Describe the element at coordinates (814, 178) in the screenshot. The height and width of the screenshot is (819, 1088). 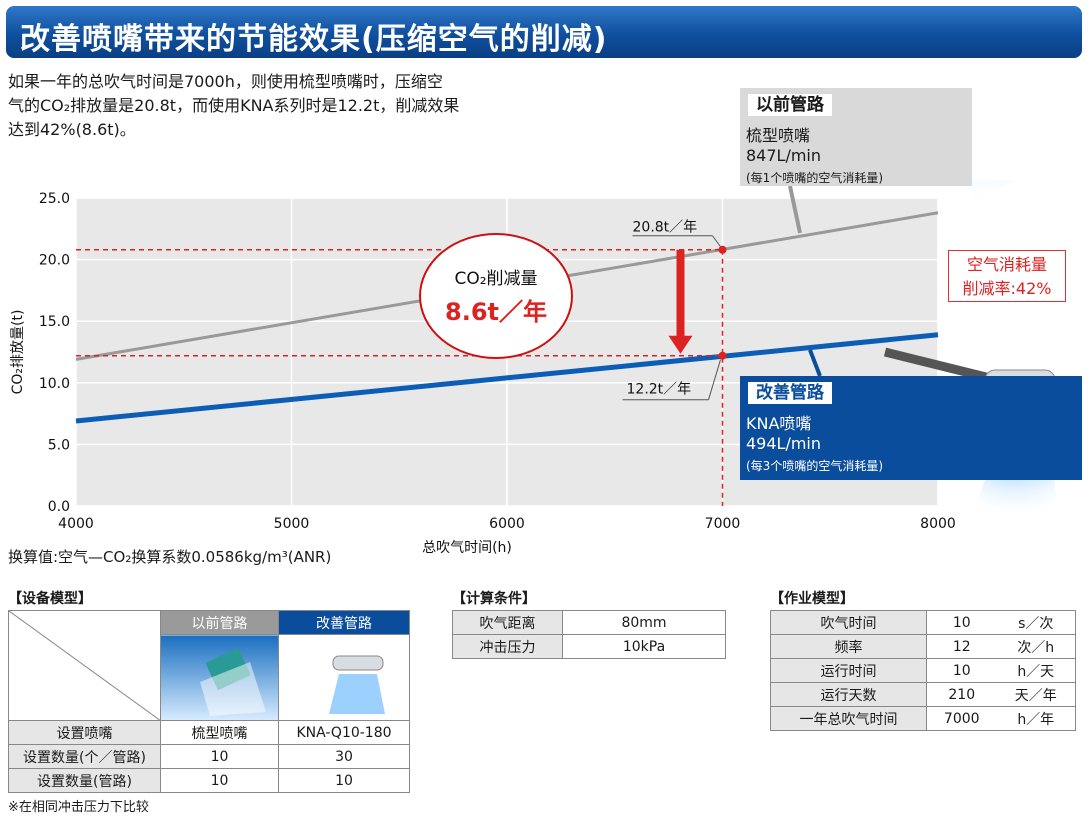
I see `nozzle-note: (每1个喷嘴的空气消耗量)` at that location.